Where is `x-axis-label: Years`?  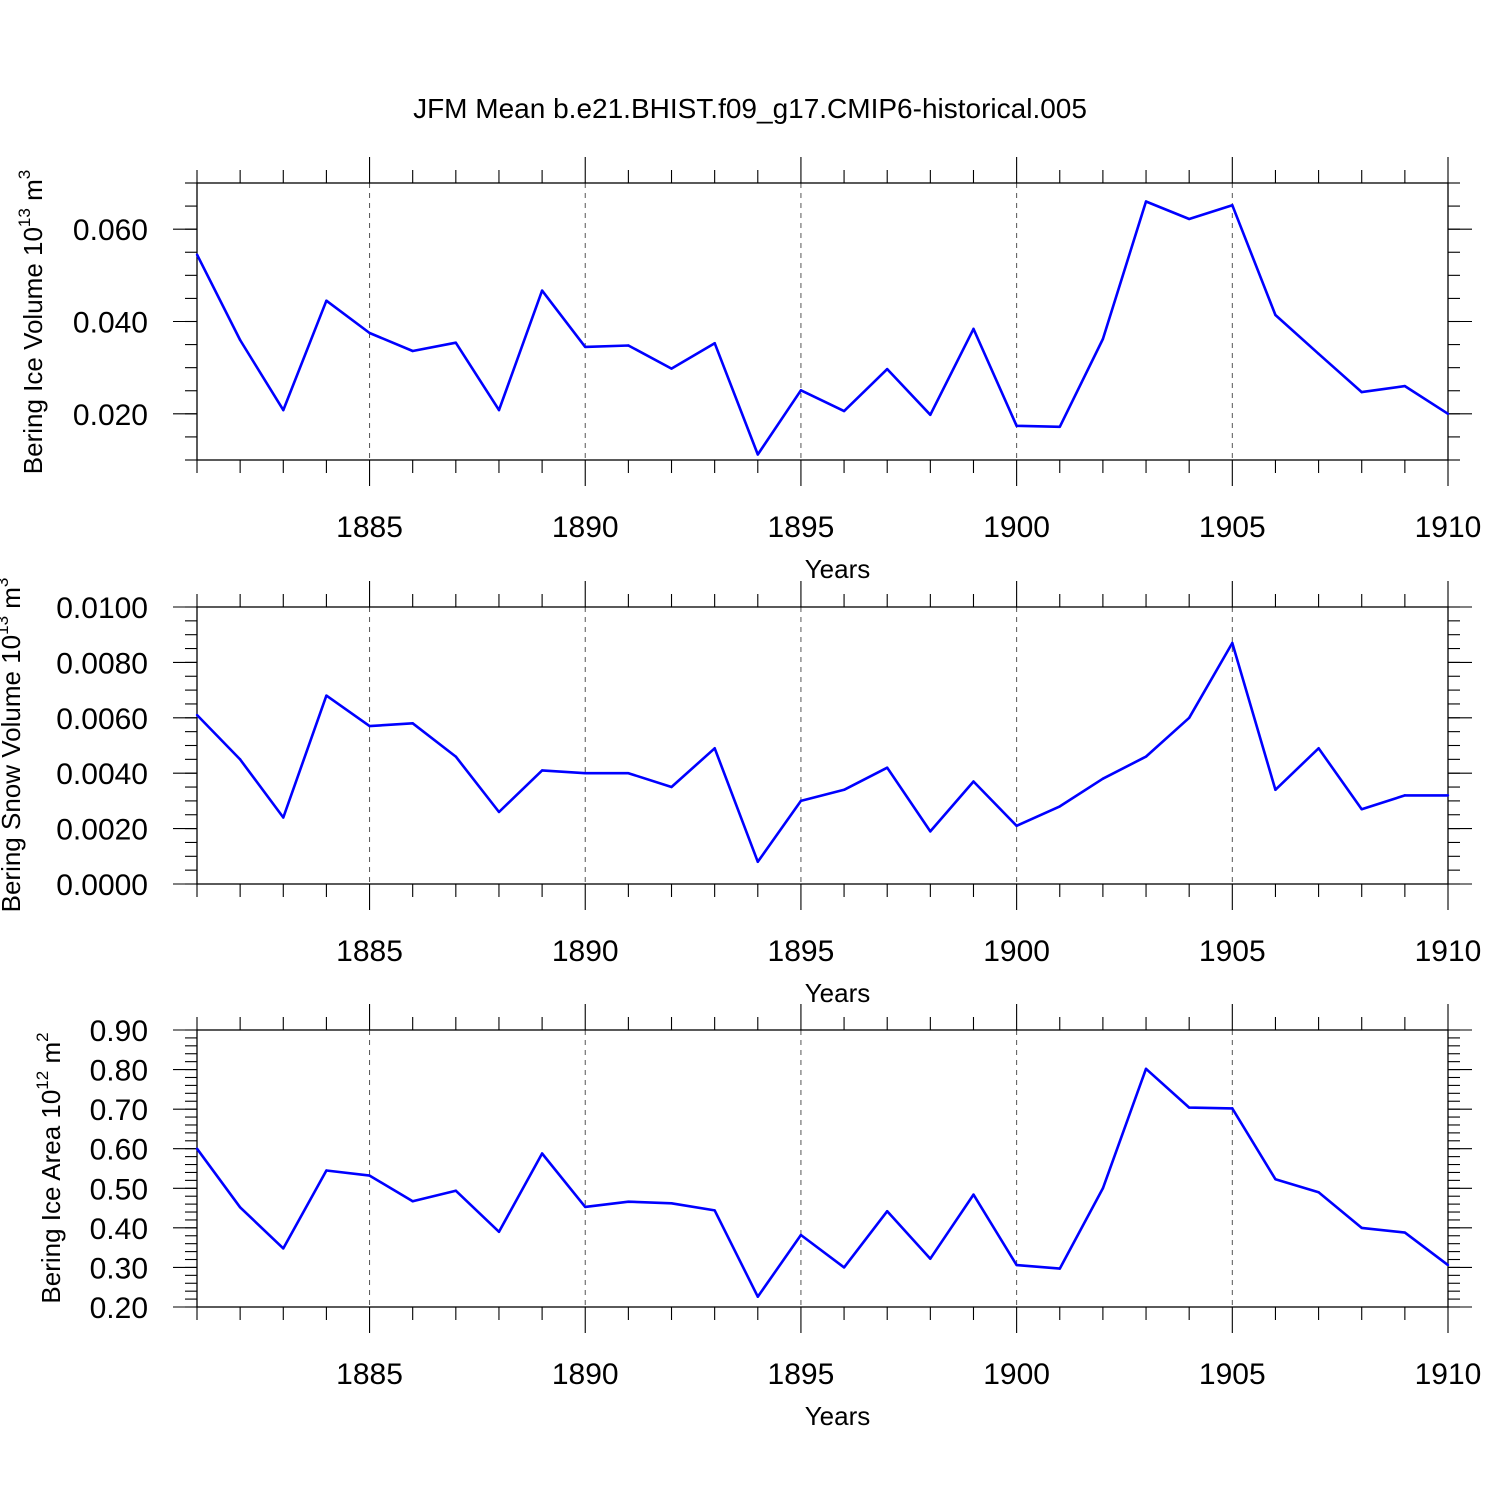
x-axis-label: Years is located at coordinates (838, 993).